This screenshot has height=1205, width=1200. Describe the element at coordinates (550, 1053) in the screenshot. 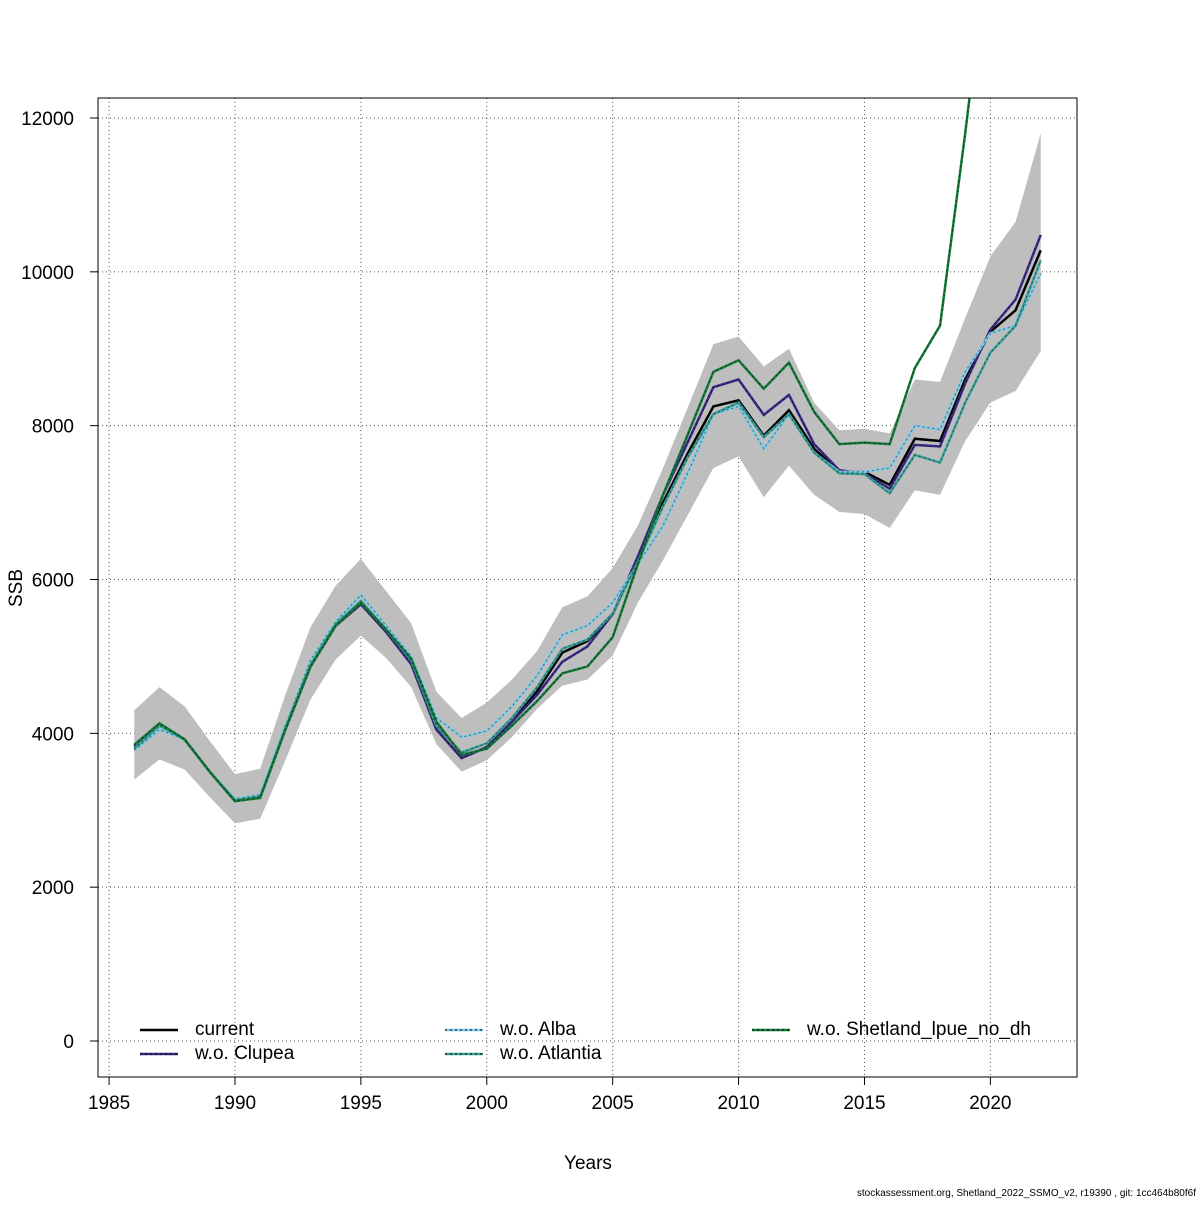

I see `legend-label: w.o. Atlantia` at that location.